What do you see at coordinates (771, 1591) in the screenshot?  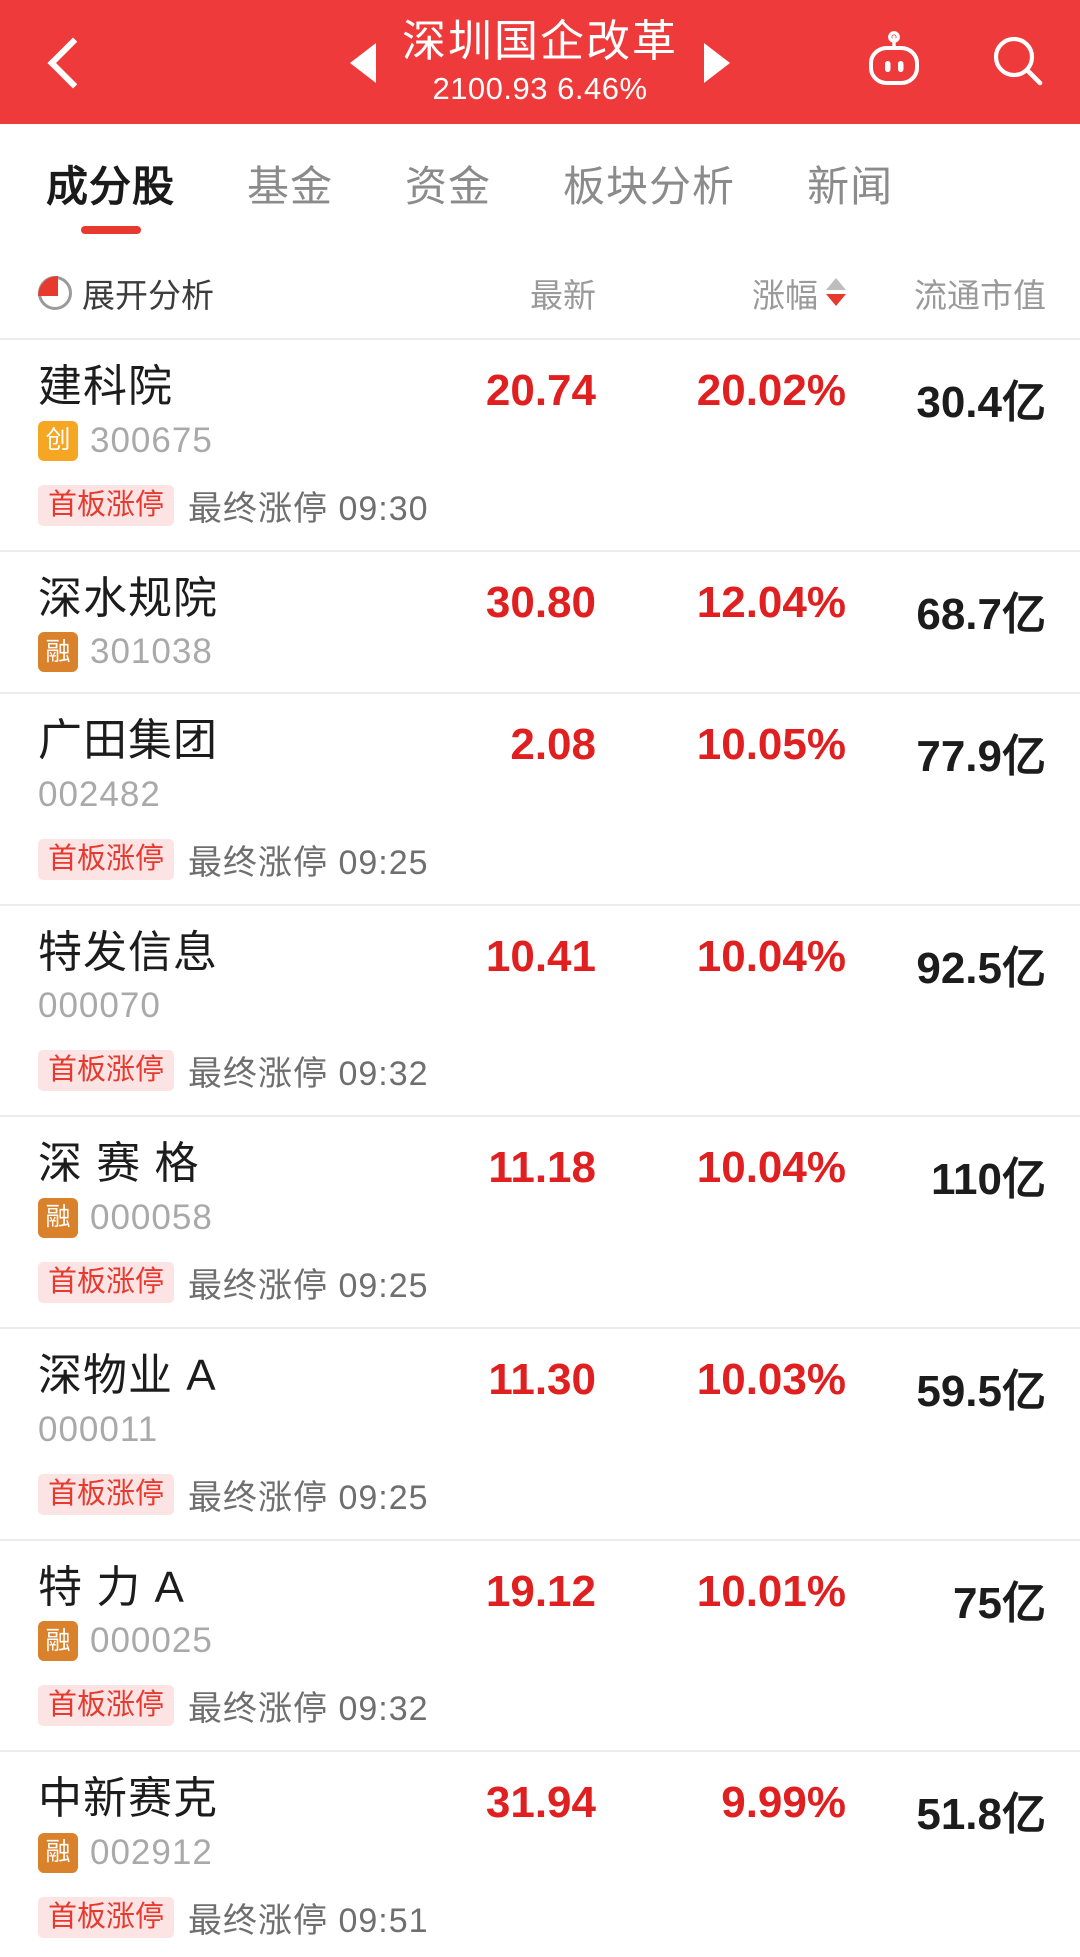 I see `stock-change-percent: 10.01%` at bounding box center [771, 1591].